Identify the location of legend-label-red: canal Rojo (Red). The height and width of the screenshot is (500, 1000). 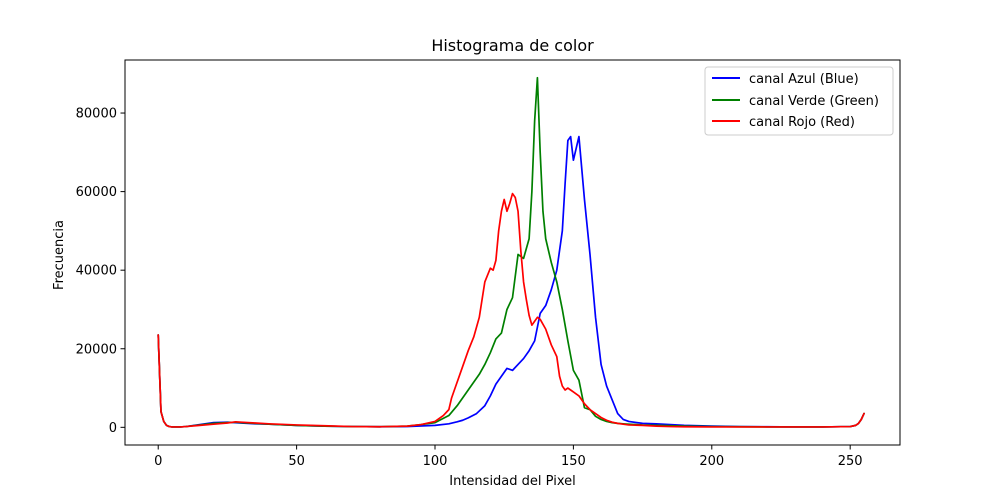
(802, 122).